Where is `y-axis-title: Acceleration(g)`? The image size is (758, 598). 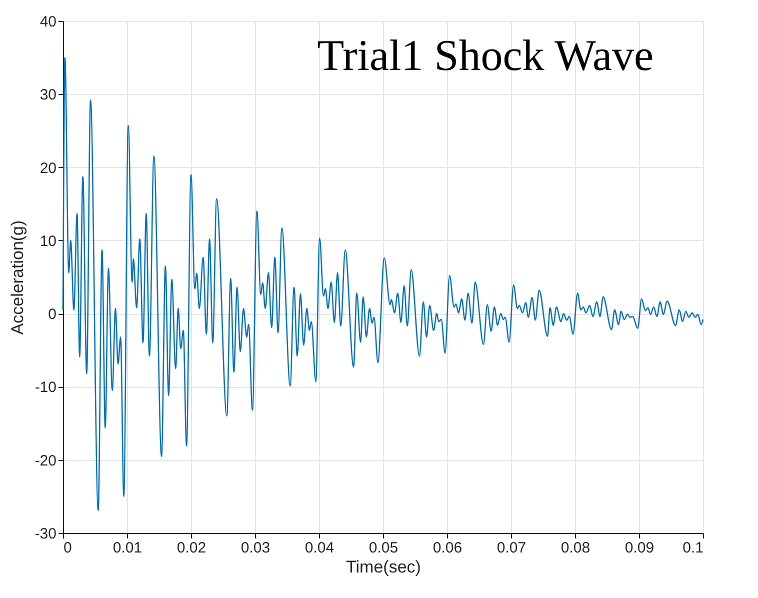
y-axis-title: Acceleration(g) is located at coordinates (17, 277).